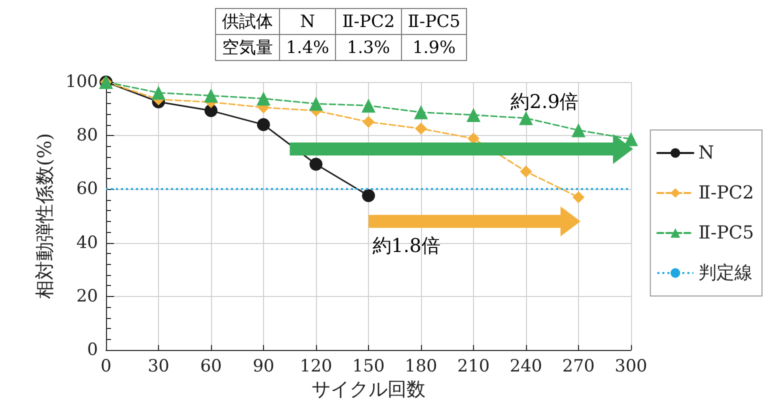  What do you see at coordinates (308, 21) in the screenshot?
I see `text: N` at bounding box center [308, 21].